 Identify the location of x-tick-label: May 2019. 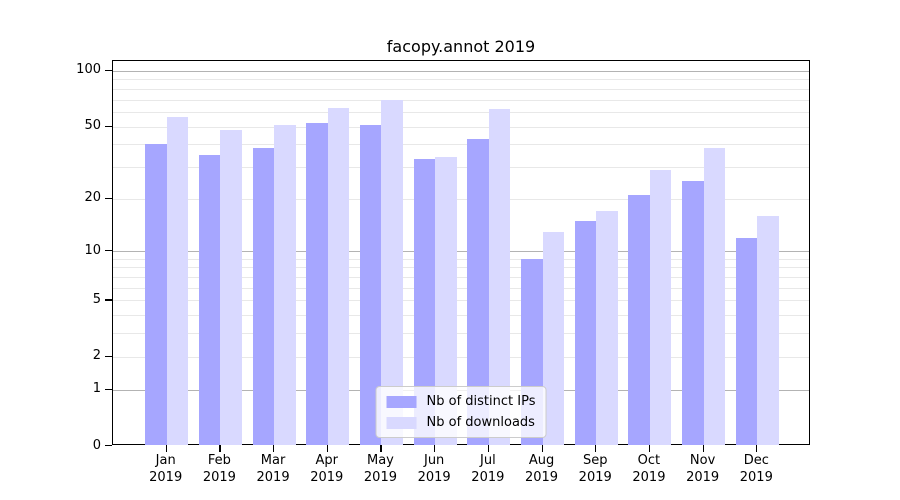
(380, 469).